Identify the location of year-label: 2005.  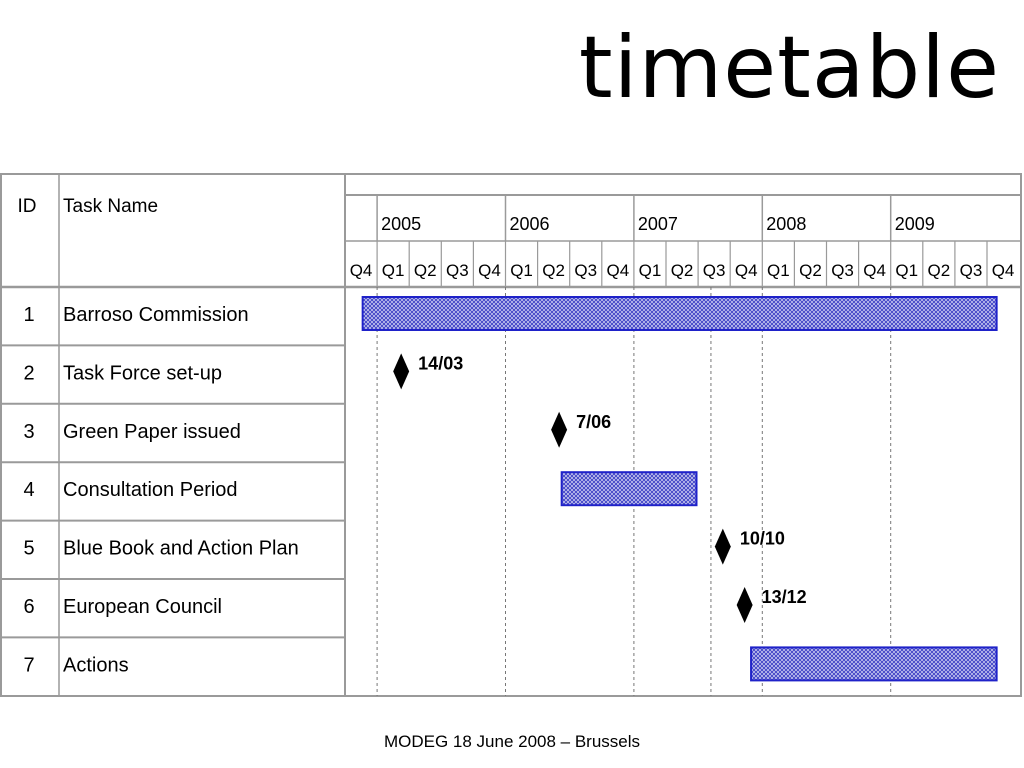
(401, 224).